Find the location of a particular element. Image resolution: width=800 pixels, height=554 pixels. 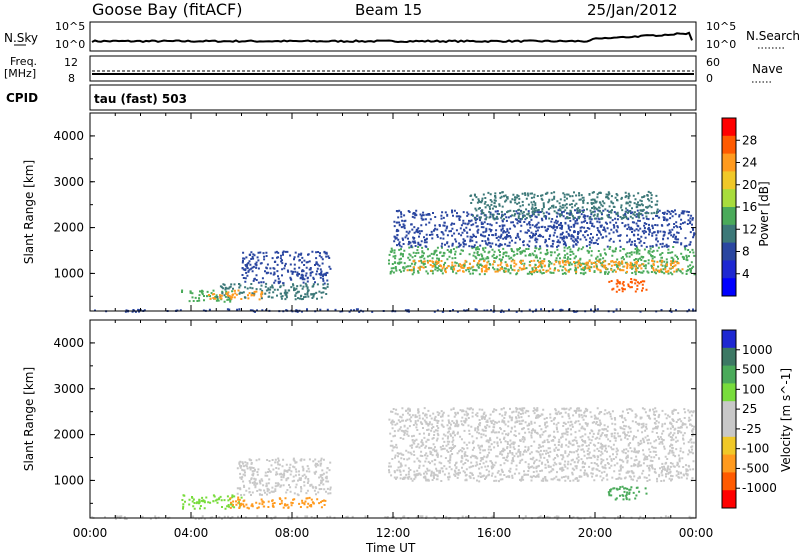

velocity-ylabel: Slant Range [km] is located at coordinates (29, 419).